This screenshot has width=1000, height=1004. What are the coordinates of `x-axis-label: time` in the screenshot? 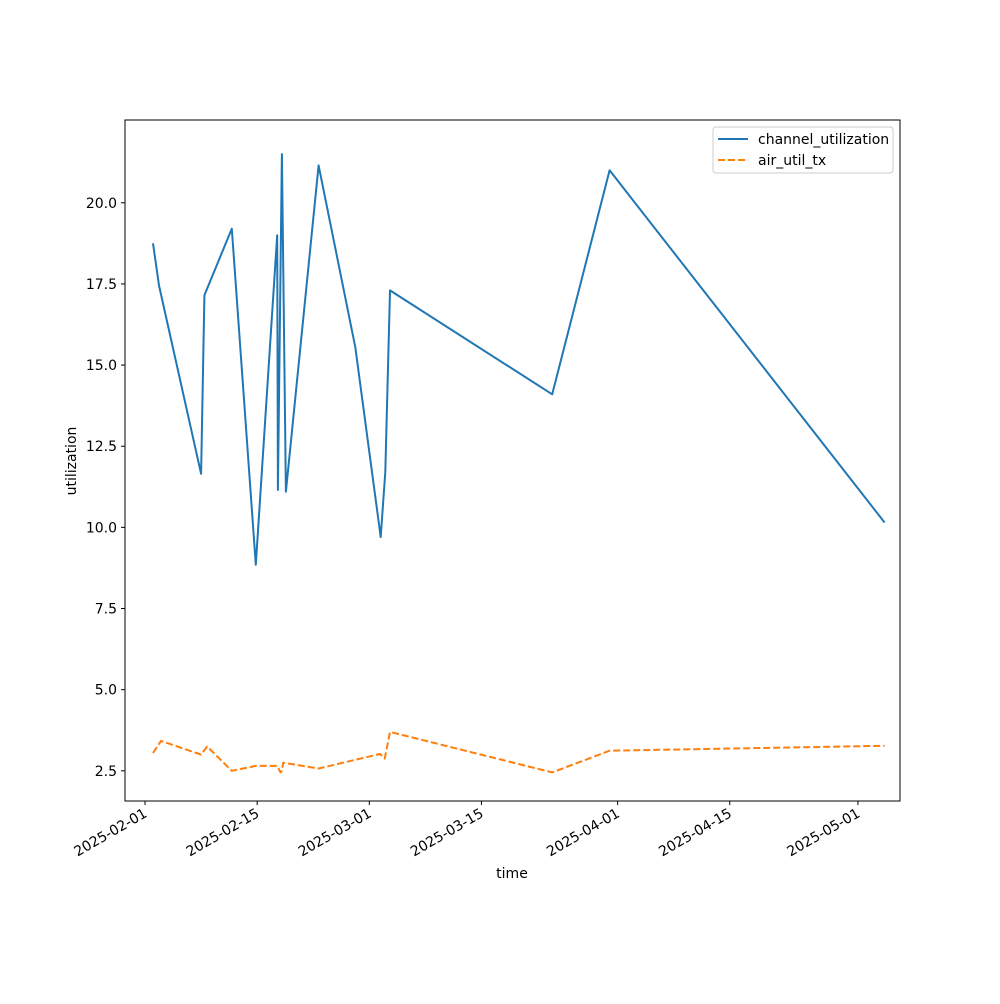 It's located at (512, 874).